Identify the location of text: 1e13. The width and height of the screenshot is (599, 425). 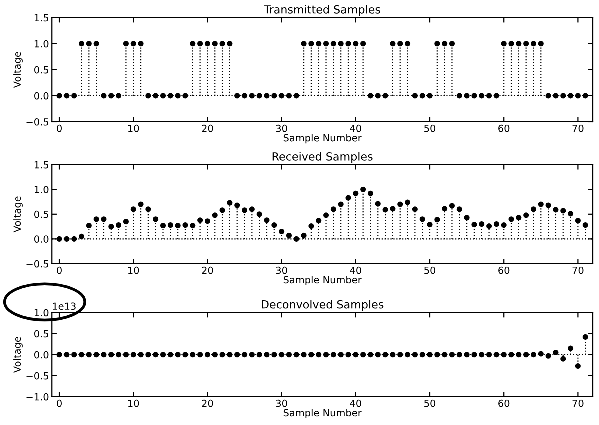
(64, 306).